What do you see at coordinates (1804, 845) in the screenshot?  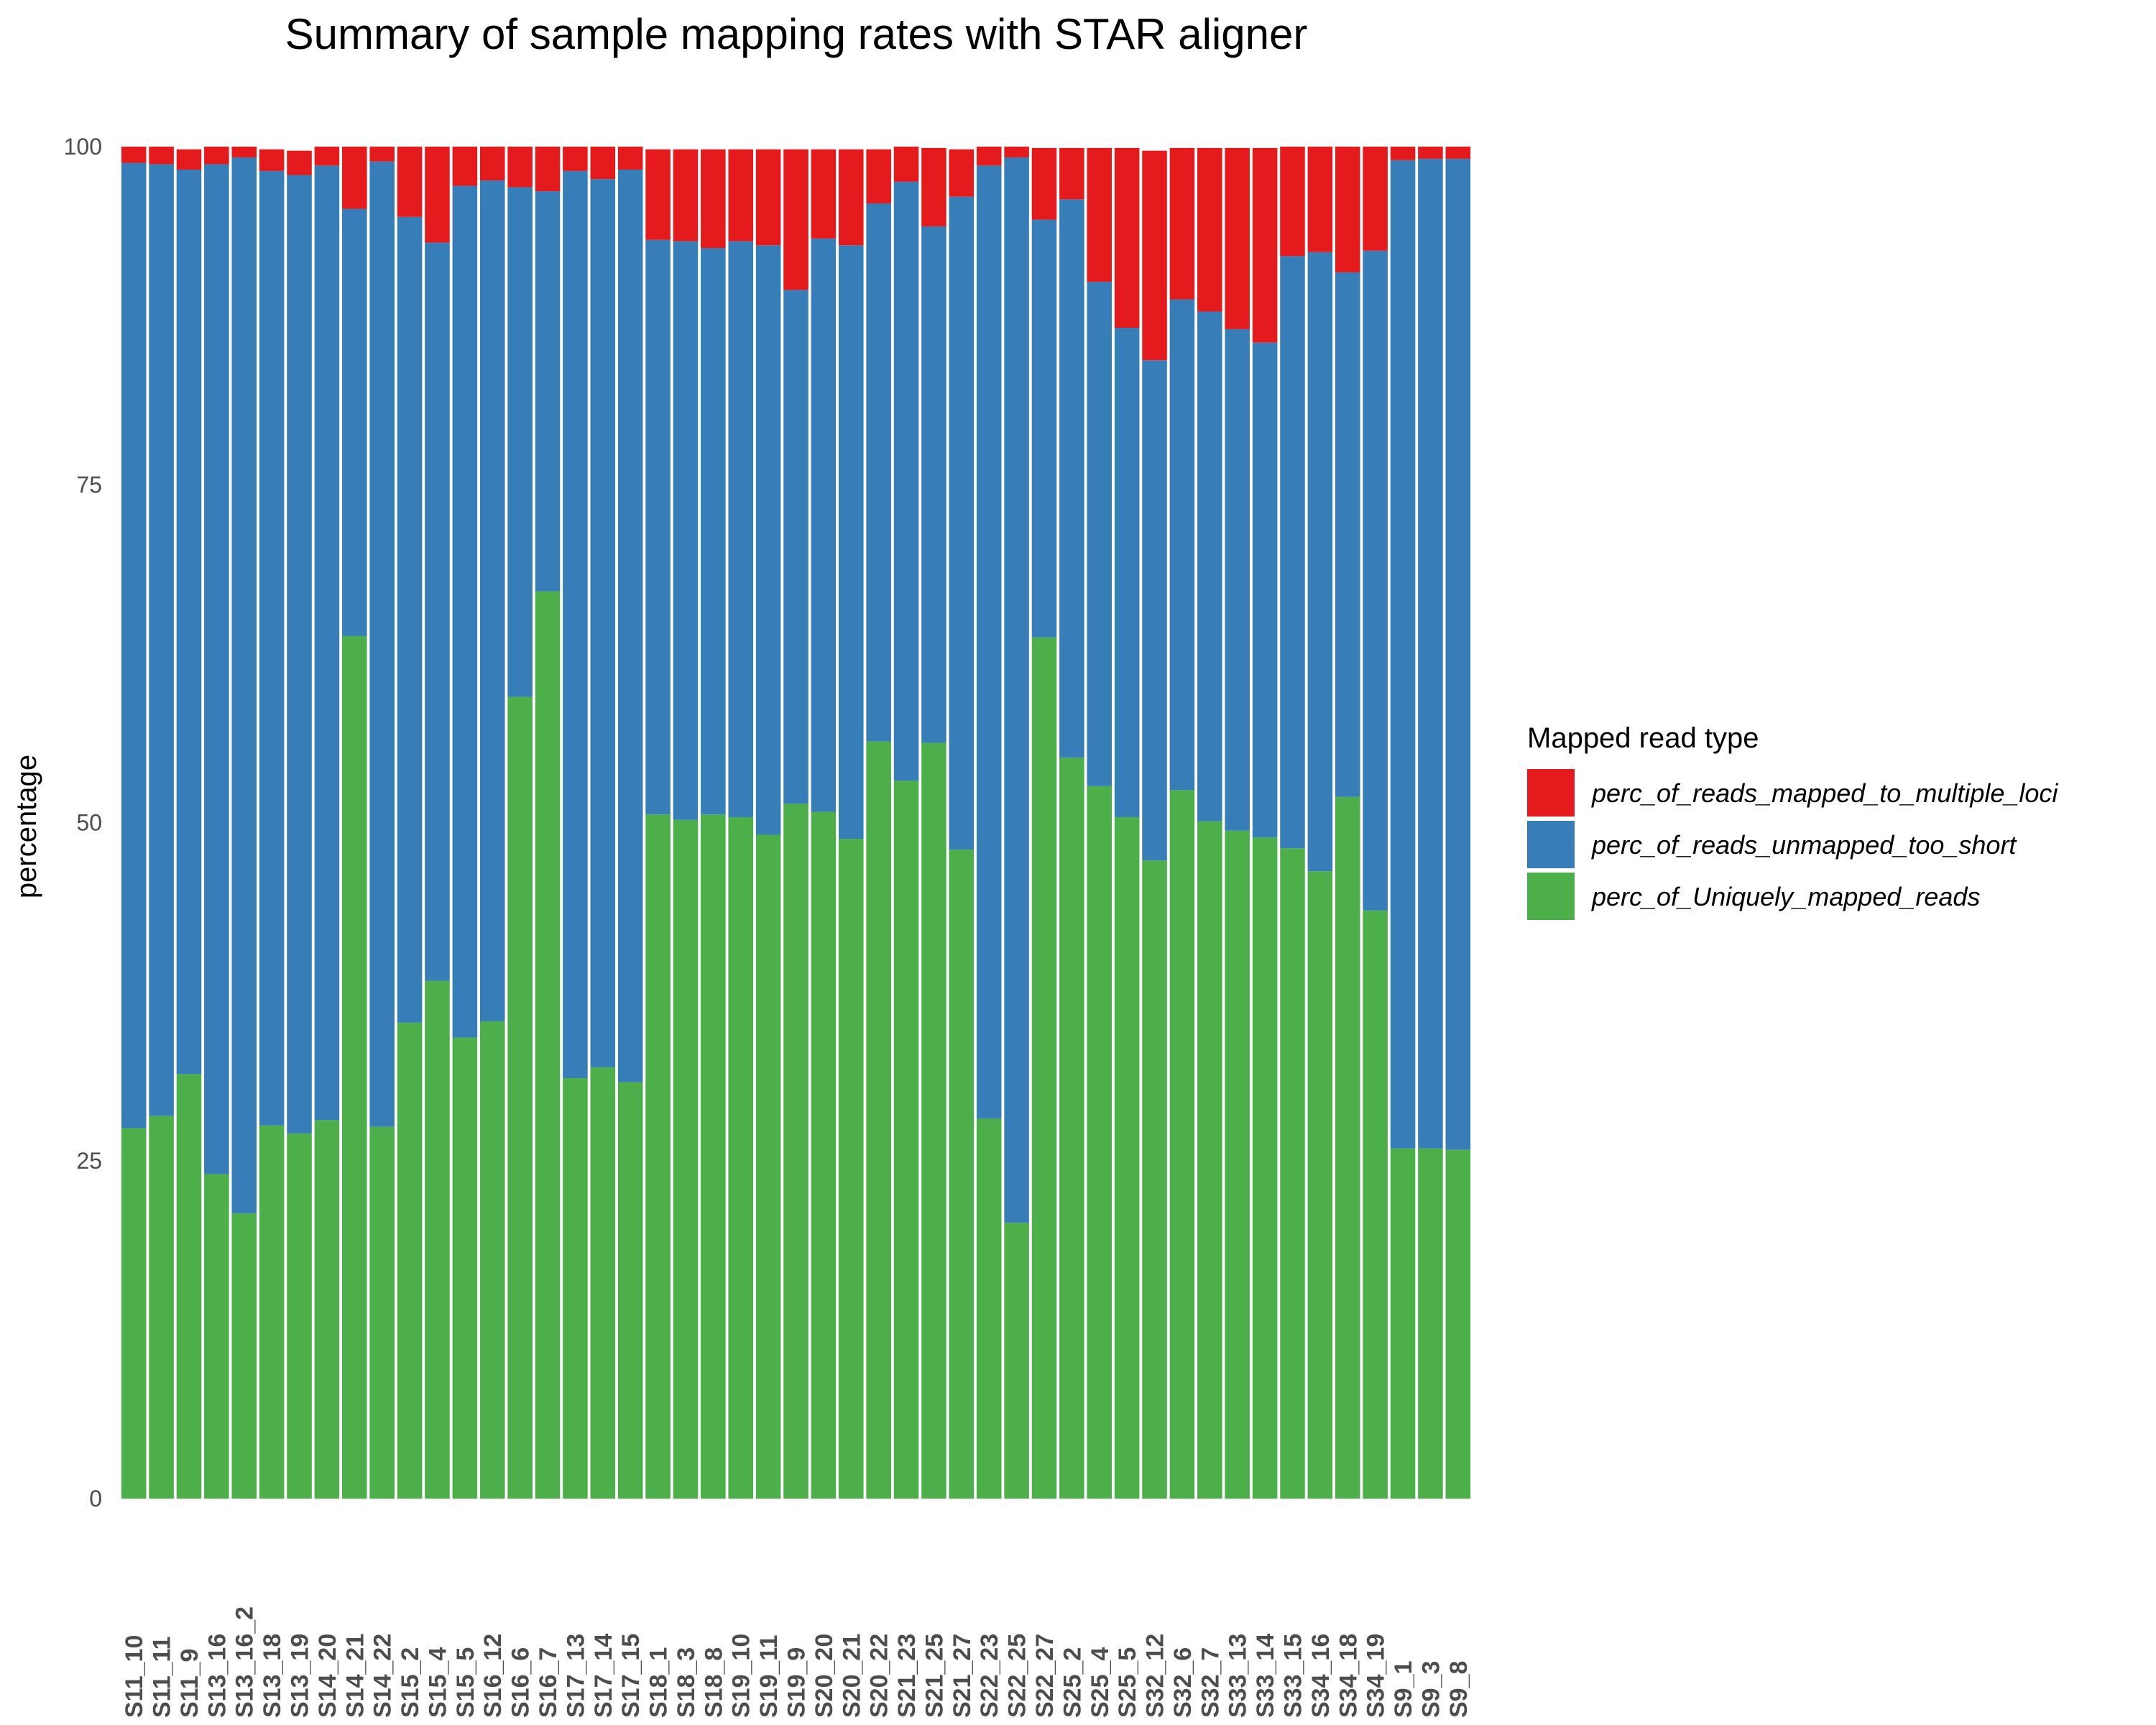 I see `legend-label: perc_of_reads_unmapped_too_short` at bounding box center [1804, 845].